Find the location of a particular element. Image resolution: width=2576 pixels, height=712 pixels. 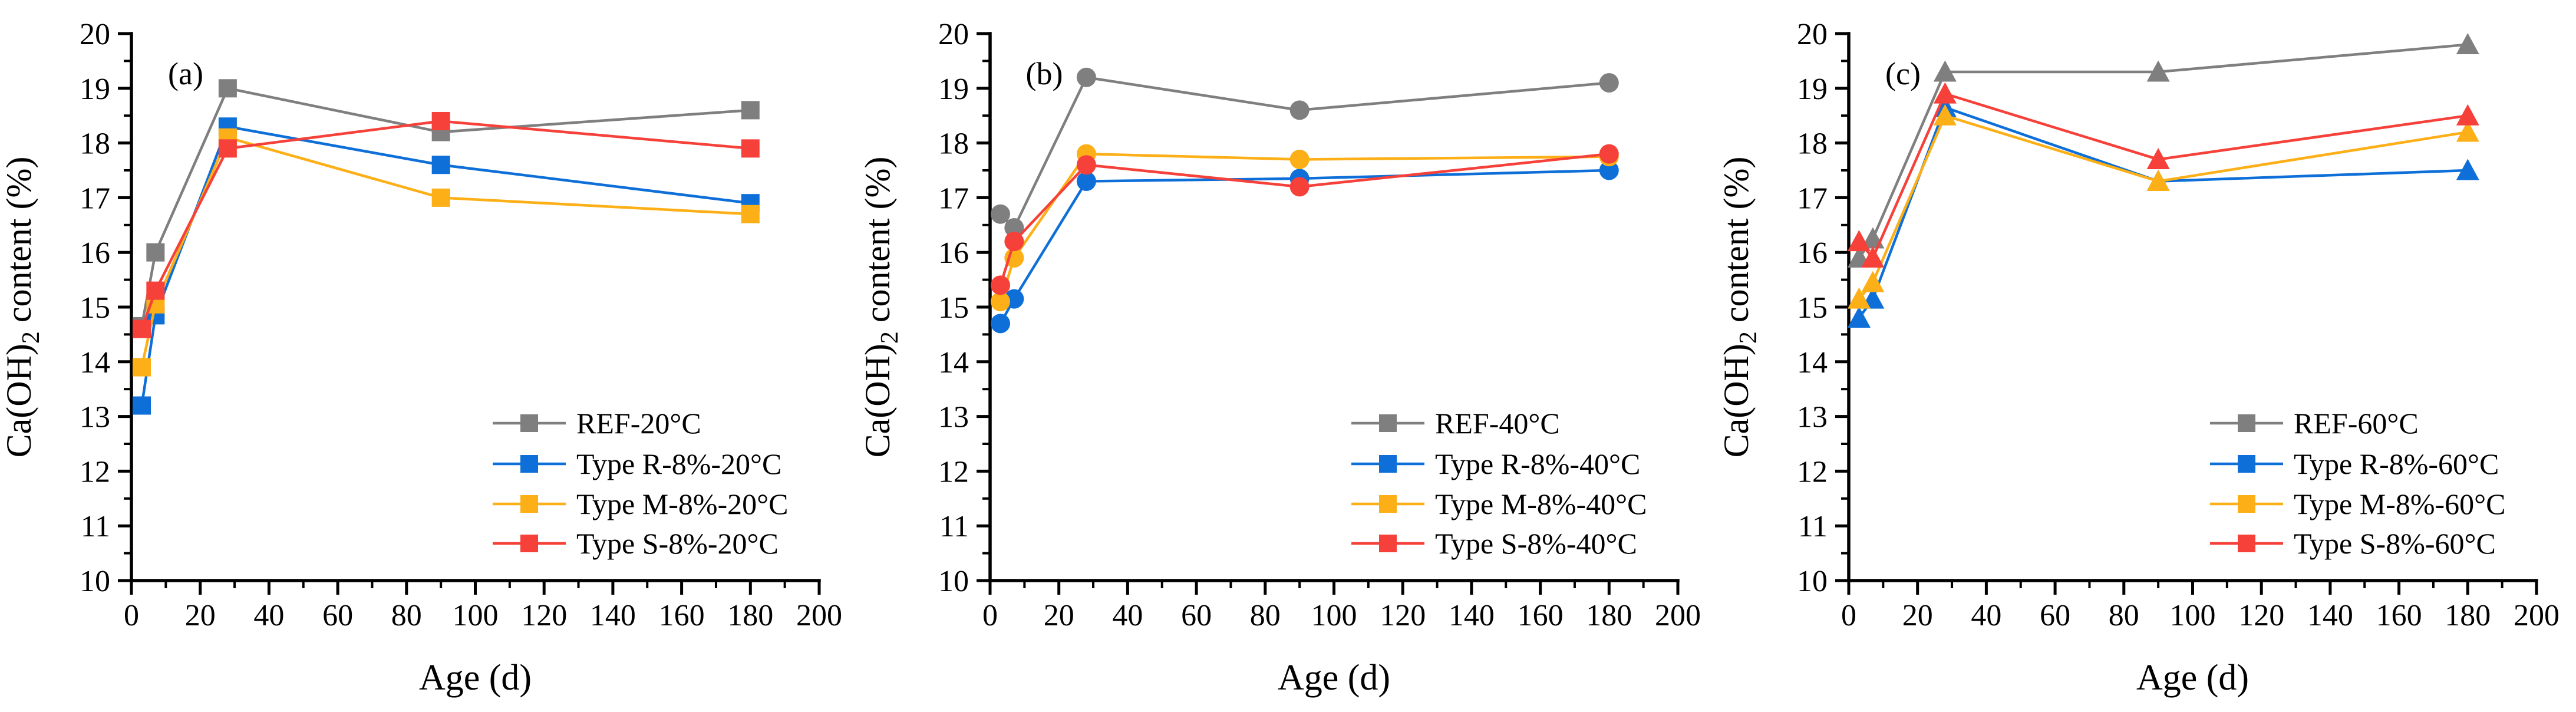

legend-label: Type S-8%-20°C is located at coordinates (678, 543).